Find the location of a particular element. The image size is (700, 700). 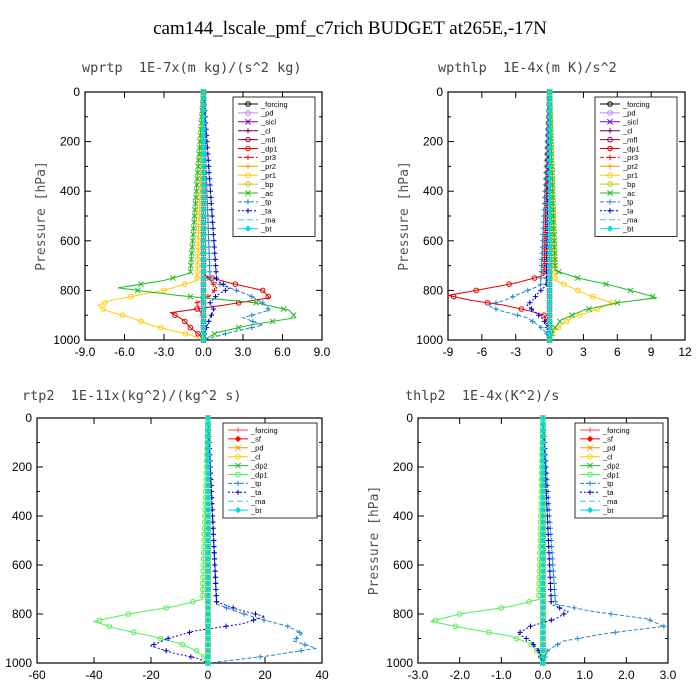

legend-label: _ac is located at coordinates (266, 193).